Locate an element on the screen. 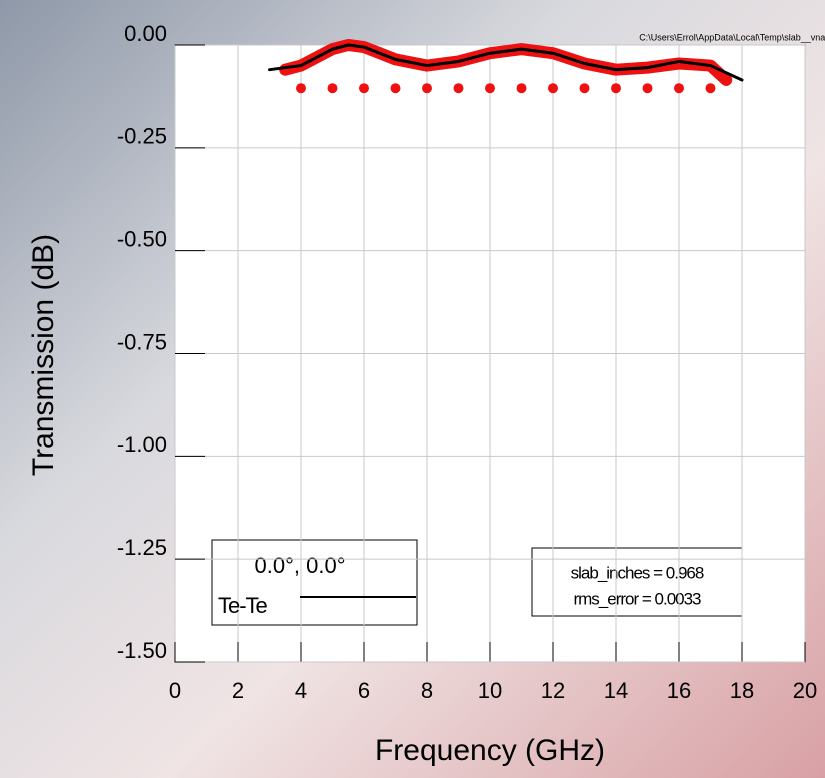 The width and height of the screenshot is (825, 778). y-tick-label: -1.50 is located at coordinates (142, 650).